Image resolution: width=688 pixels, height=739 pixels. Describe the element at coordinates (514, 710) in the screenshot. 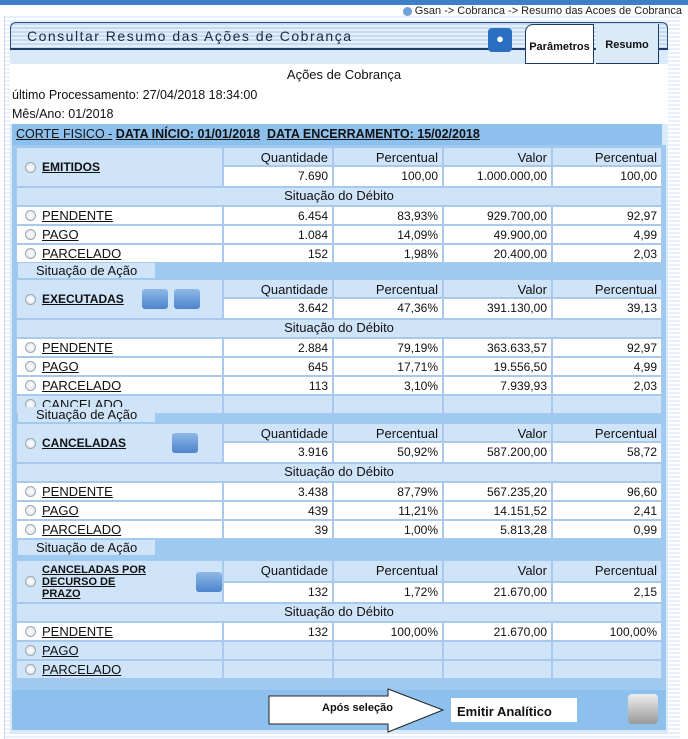

I see `emitir-analitico-button: Emitir Analítico` at that location.